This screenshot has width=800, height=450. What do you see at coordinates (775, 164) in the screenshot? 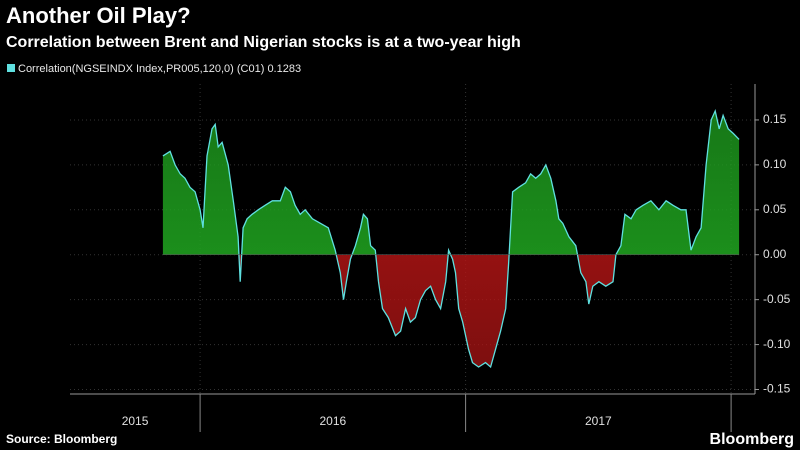
I see `y-tick-label: 0.10` at bounding box center [775, 164].